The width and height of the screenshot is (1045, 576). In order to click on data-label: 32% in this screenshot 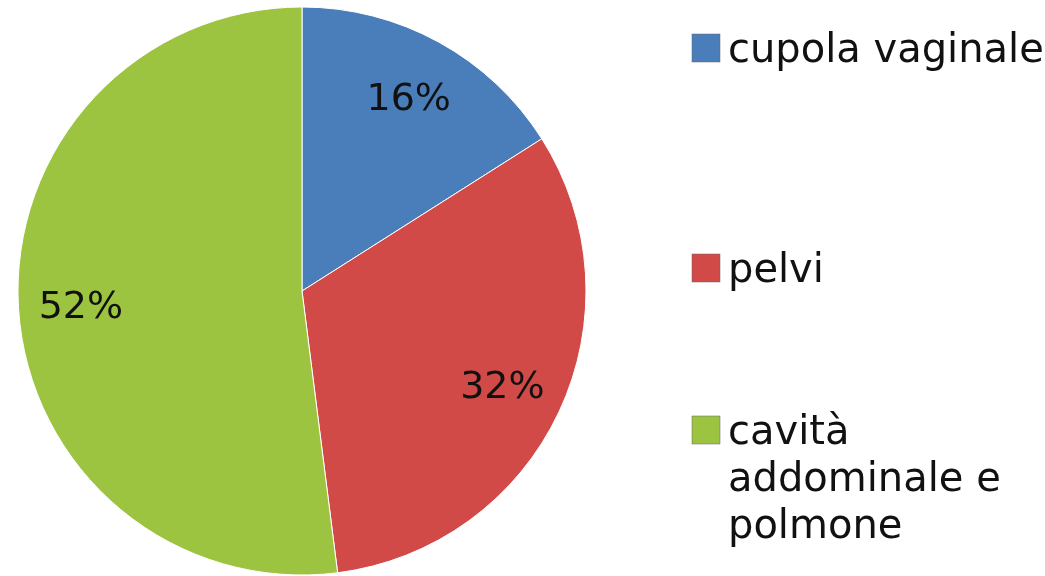, I will do `click(502, 385)`.